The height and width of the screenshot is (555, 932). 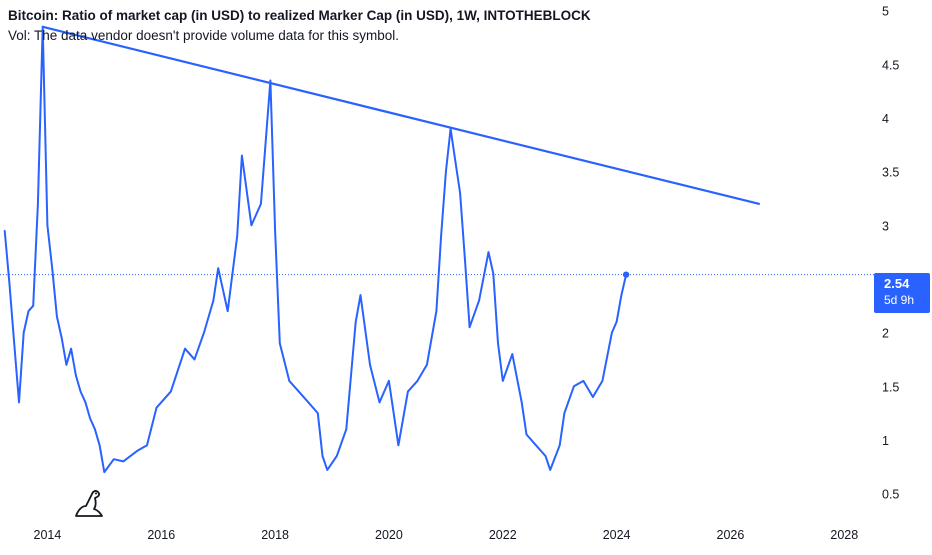 I want to click on x-tick-label: 2020, so click(x=389, y=535).